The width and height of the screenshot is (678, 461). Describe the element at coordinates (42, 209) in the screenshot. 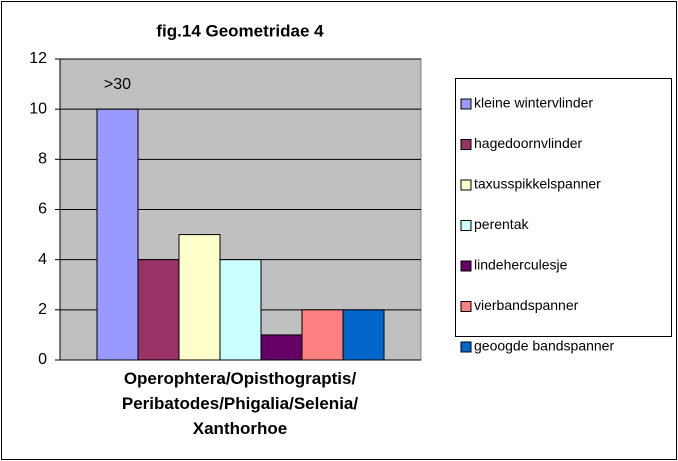

I see `y-tick-label: 6` at that location.